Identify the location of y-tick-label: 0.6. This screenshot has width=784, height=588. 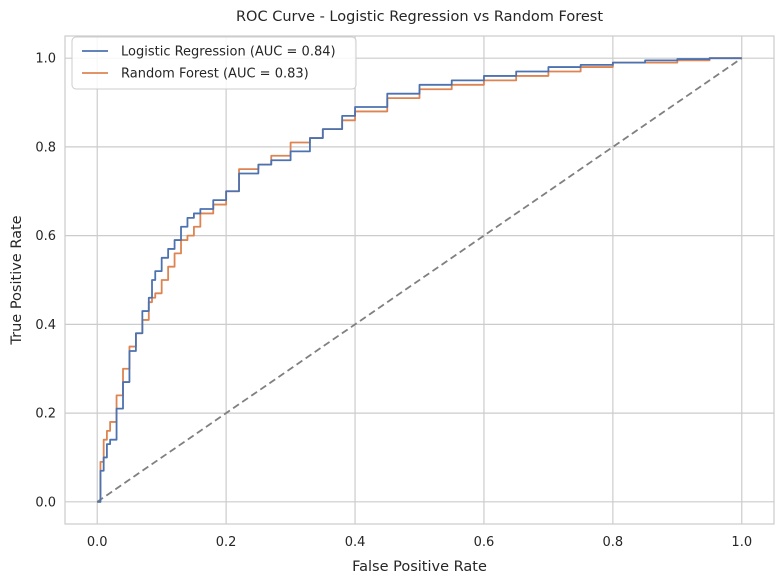
(45, 236).